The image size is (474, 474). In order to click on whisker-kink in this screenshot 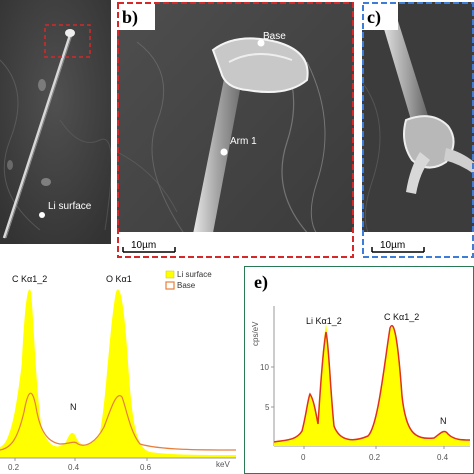, I will do `click(429, 142)`.